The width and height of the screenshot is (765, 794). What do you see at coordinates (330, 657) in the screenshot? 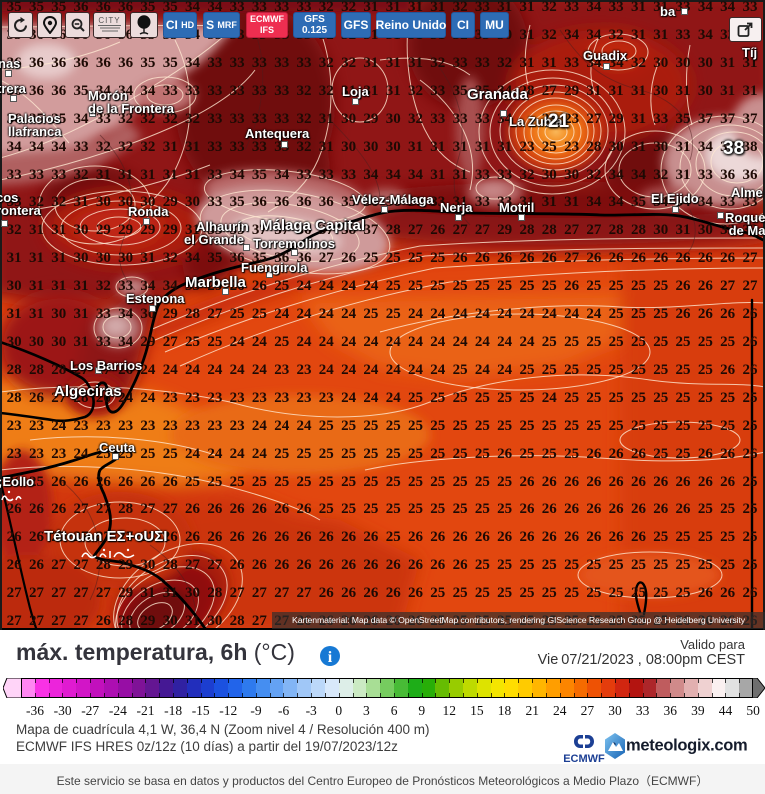
I see `svg-text: i` at bounding box center [330, 657].